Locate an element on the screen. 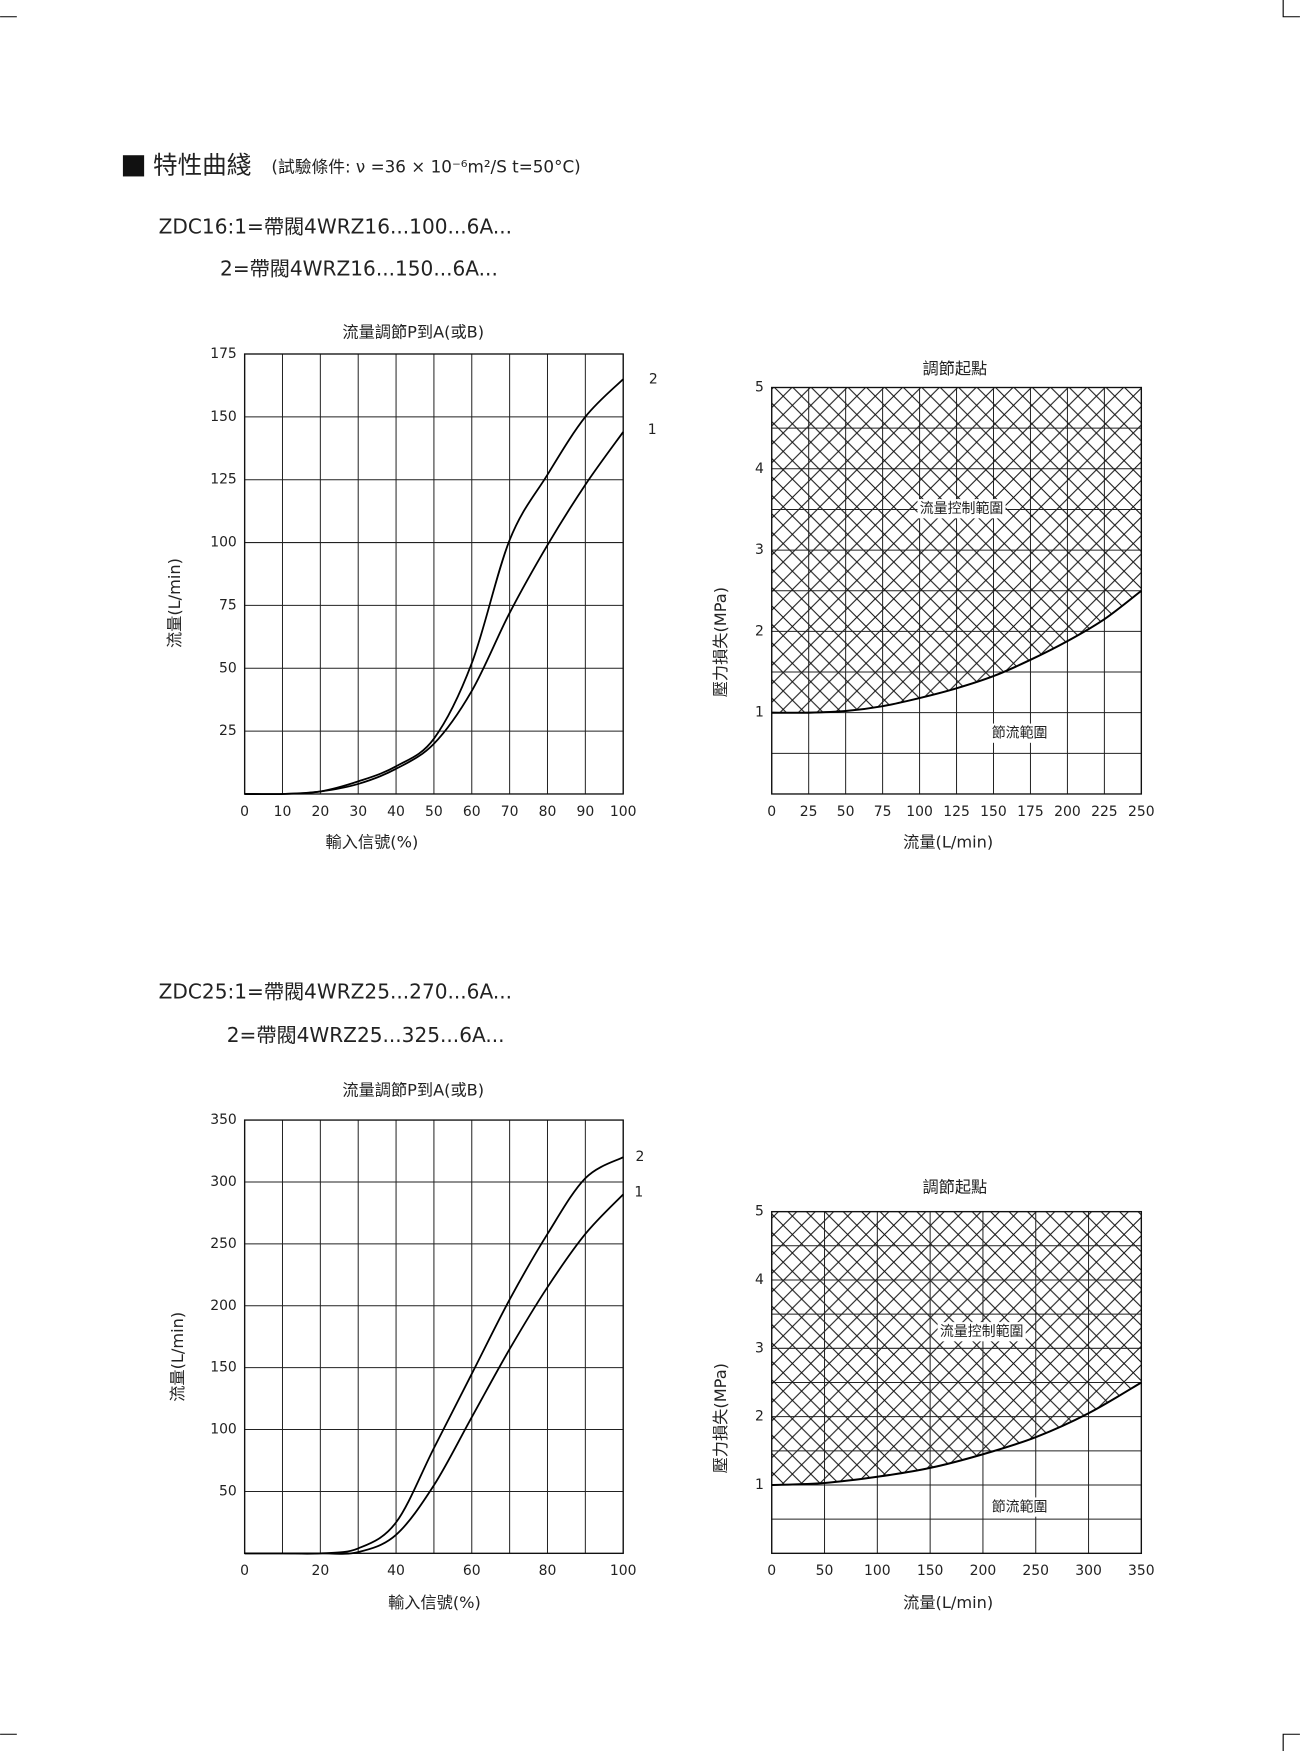 The height and width of the screenshot is (1751, 1300). x-tick-label: 300 is located at coordinates (1088, 1571).